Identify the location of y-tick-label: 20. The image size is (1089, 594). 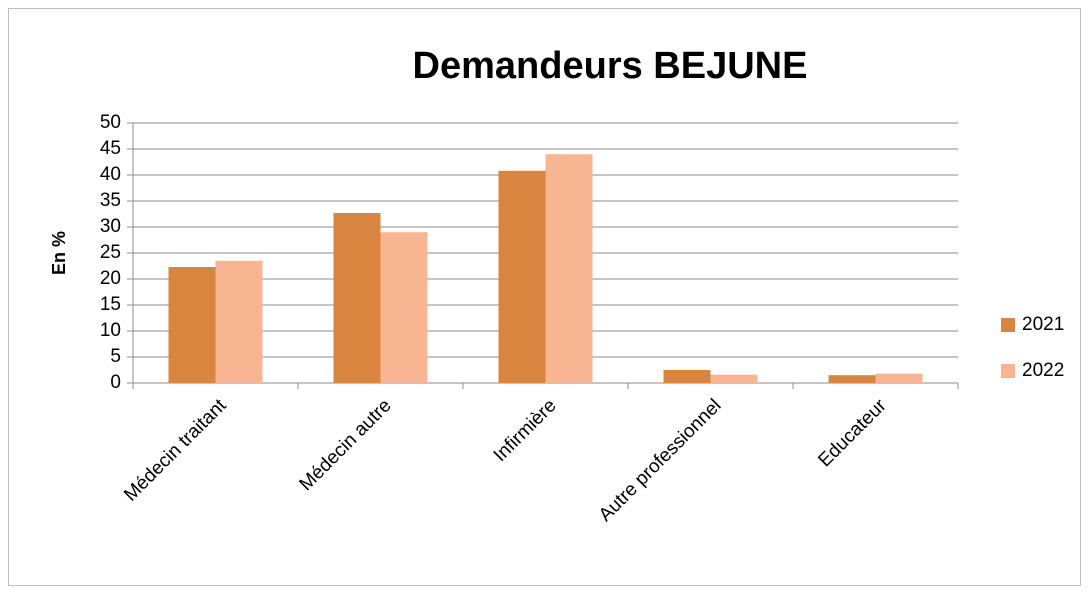
(110, 278).